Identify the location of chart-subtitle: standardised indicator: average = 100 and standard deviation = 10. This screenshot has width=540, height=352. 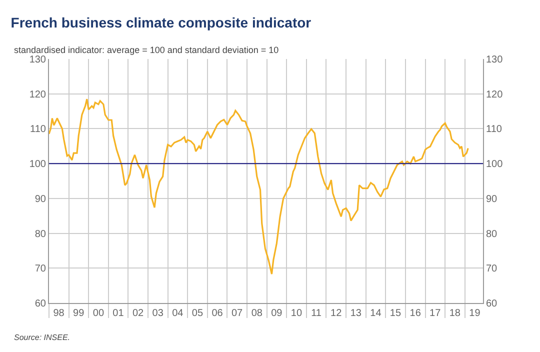
(146, 50).